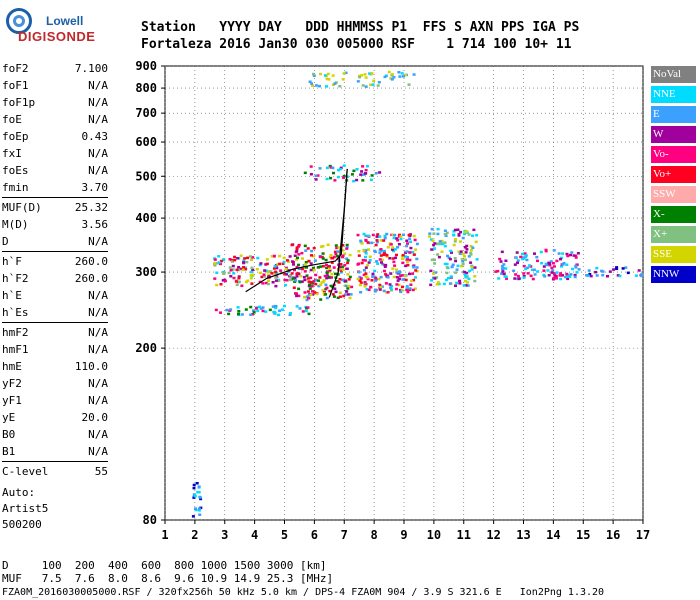 Image resolution: width=700 pixels, height=600 pixels. What do you see at coordinates (65, 21) in the screenshot?
I see `logo-text-lowell: Lowell` at bounding box center [65, 21].